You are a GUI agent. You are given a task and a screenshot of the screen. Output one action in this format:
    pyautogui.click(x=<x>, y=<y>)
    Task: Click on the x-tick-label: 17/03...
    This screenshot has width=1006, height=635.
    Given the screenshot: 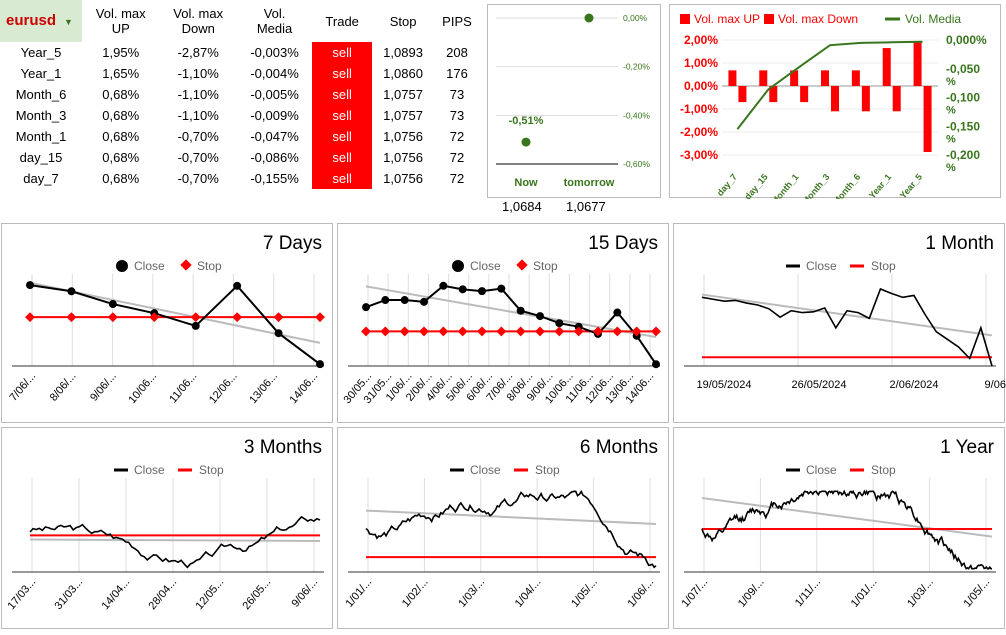 What is the action you would take?
    pyautogui.click(x=22, y=594)
    